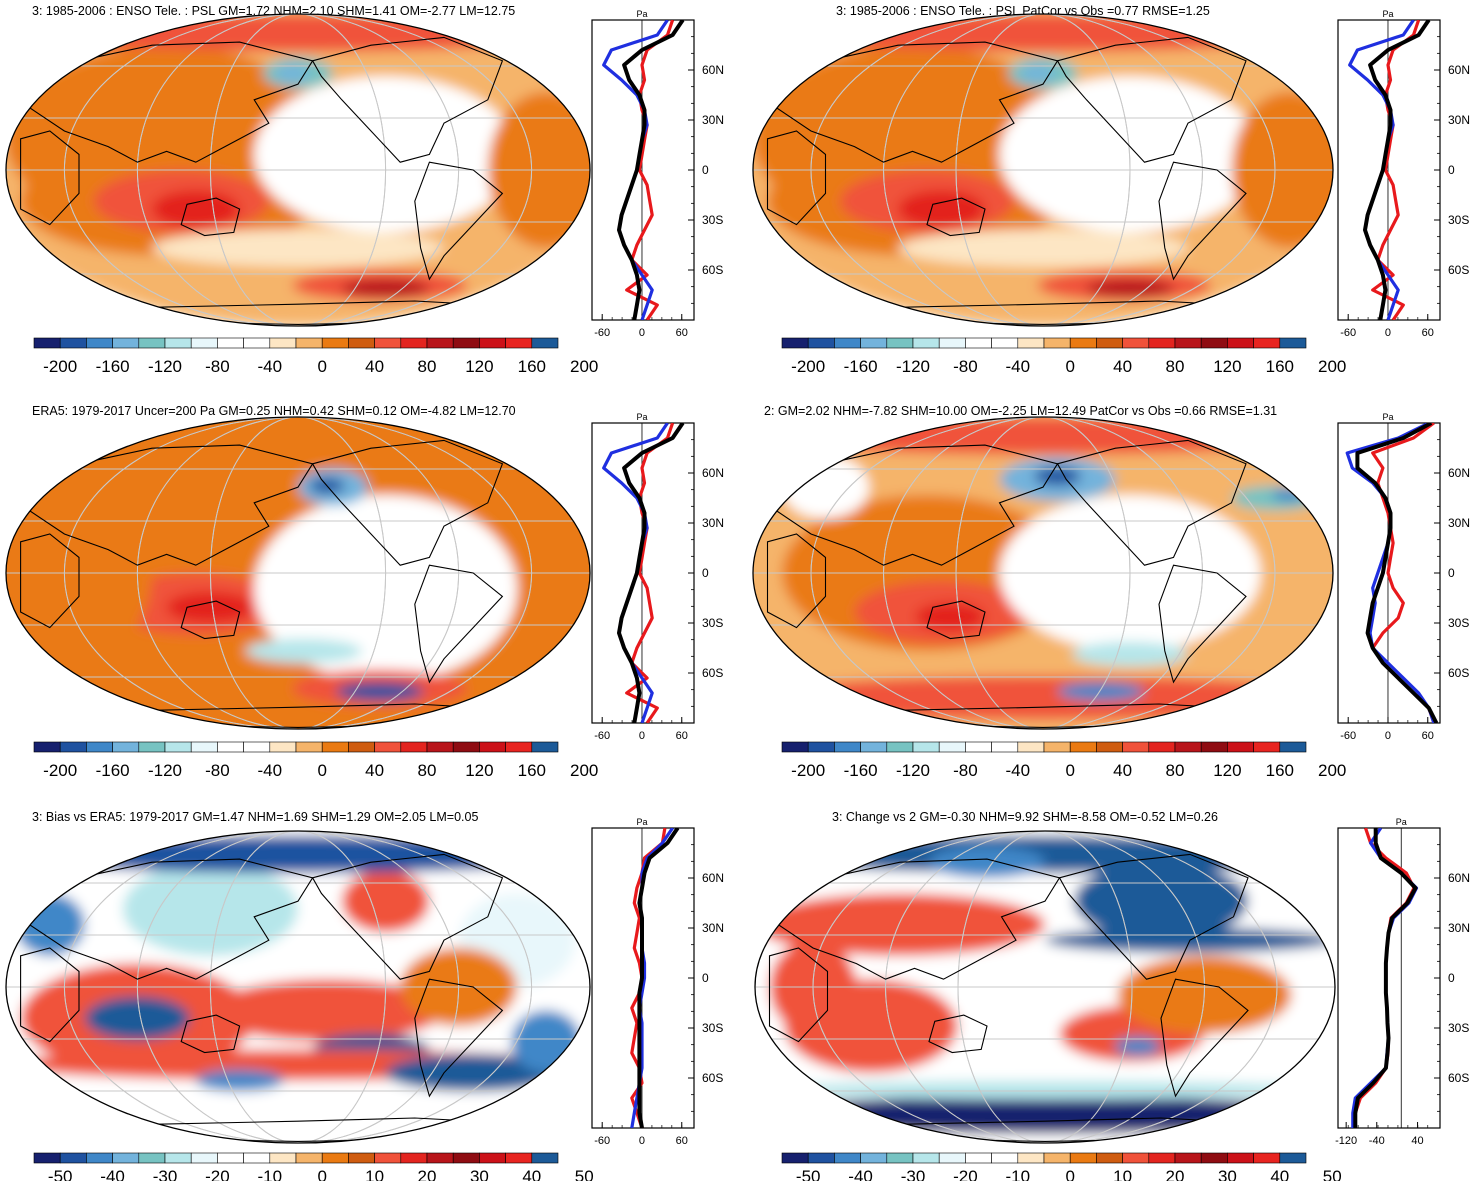 This screenshot has height=1181, width=1483. I want to click on zonal-mean-tick-label: 0, so click(642, 333).